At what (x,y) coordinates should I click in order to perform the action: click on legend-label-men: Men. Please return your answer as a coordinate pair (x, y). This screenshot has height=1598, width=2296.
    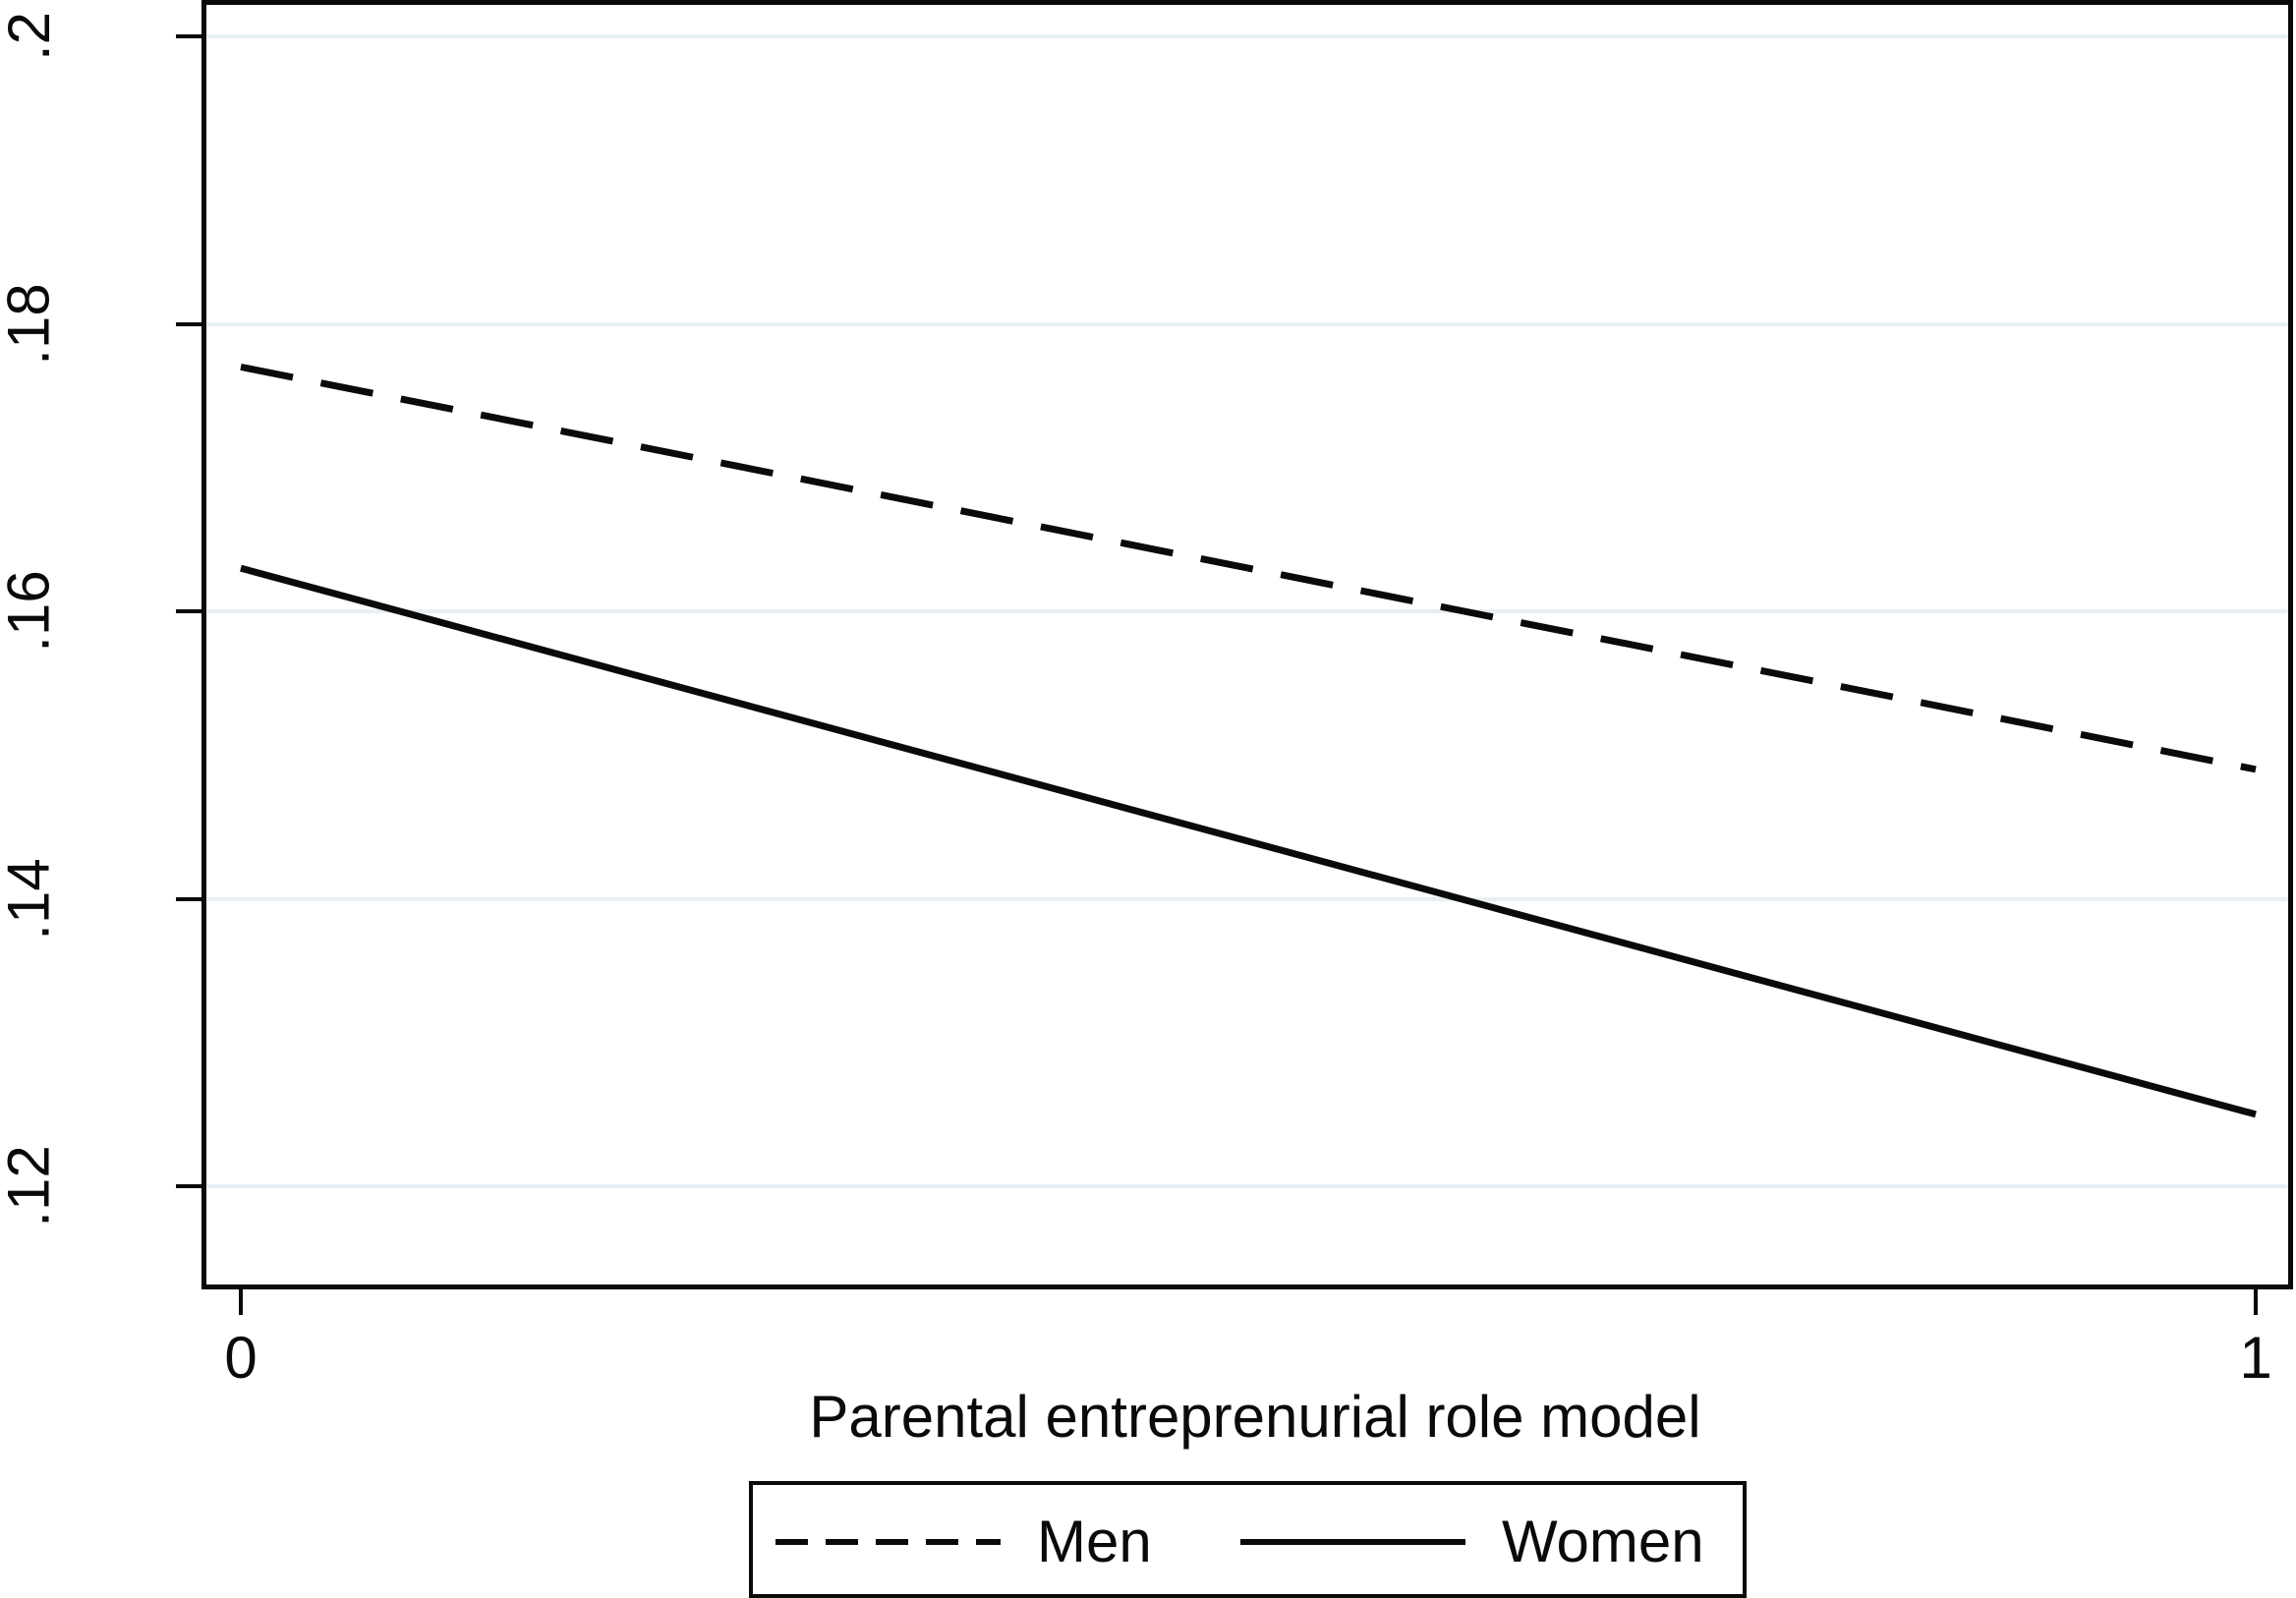
    Looking at the image, I should click on (1095, 1541).